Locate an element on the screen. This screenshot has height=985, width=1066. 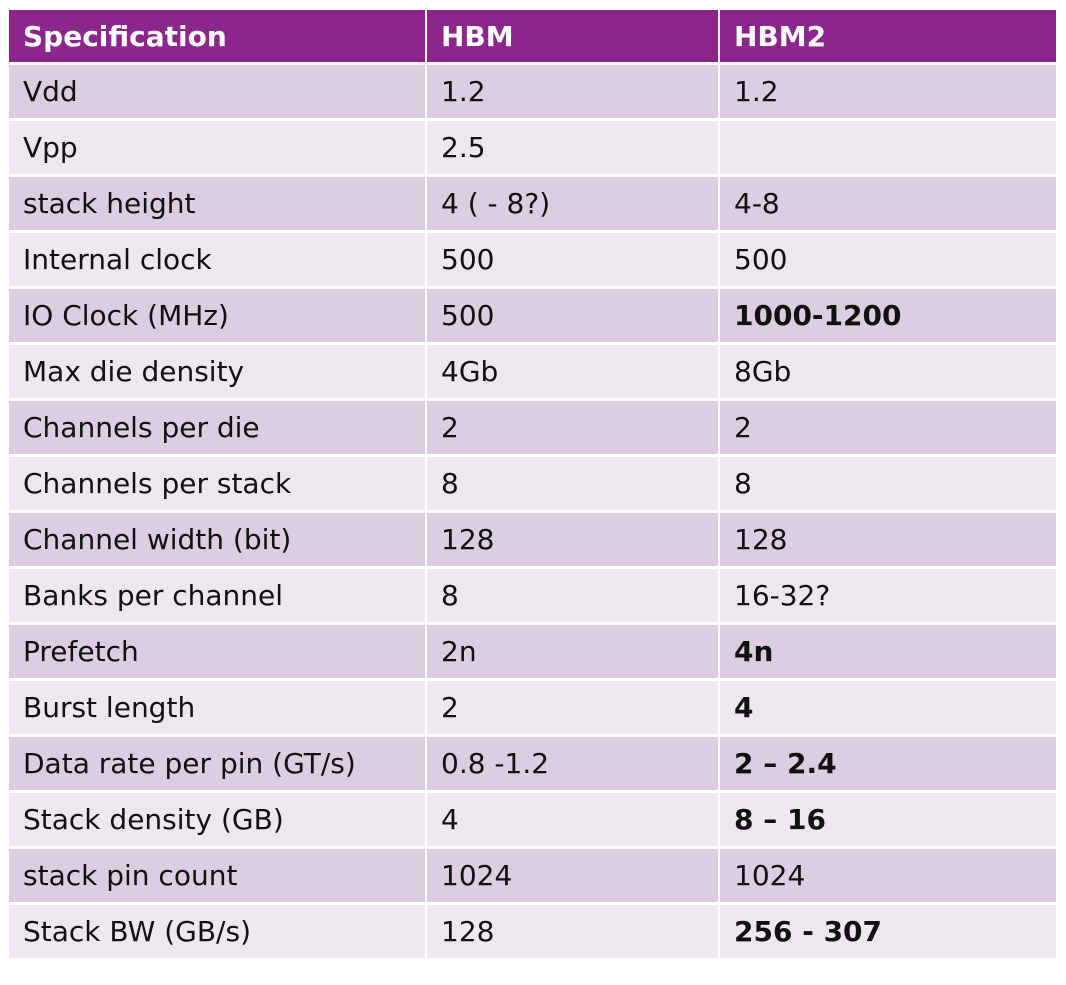
row-hbm2-cell: 4n is located at coordinates (887, 652).